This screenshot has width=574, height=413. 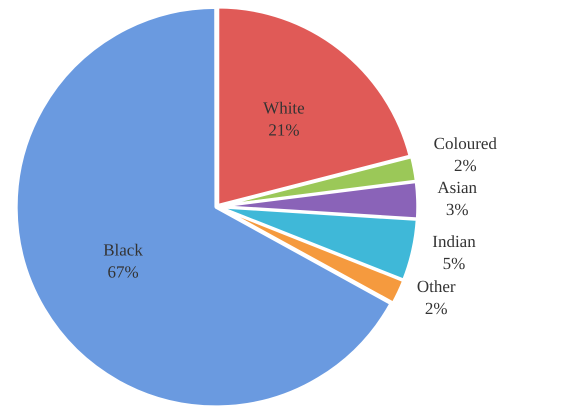 What do you see at coordinates (457, 210) in the screenshot?
I see `data-label: 3%` at bounding box center [457, 210].